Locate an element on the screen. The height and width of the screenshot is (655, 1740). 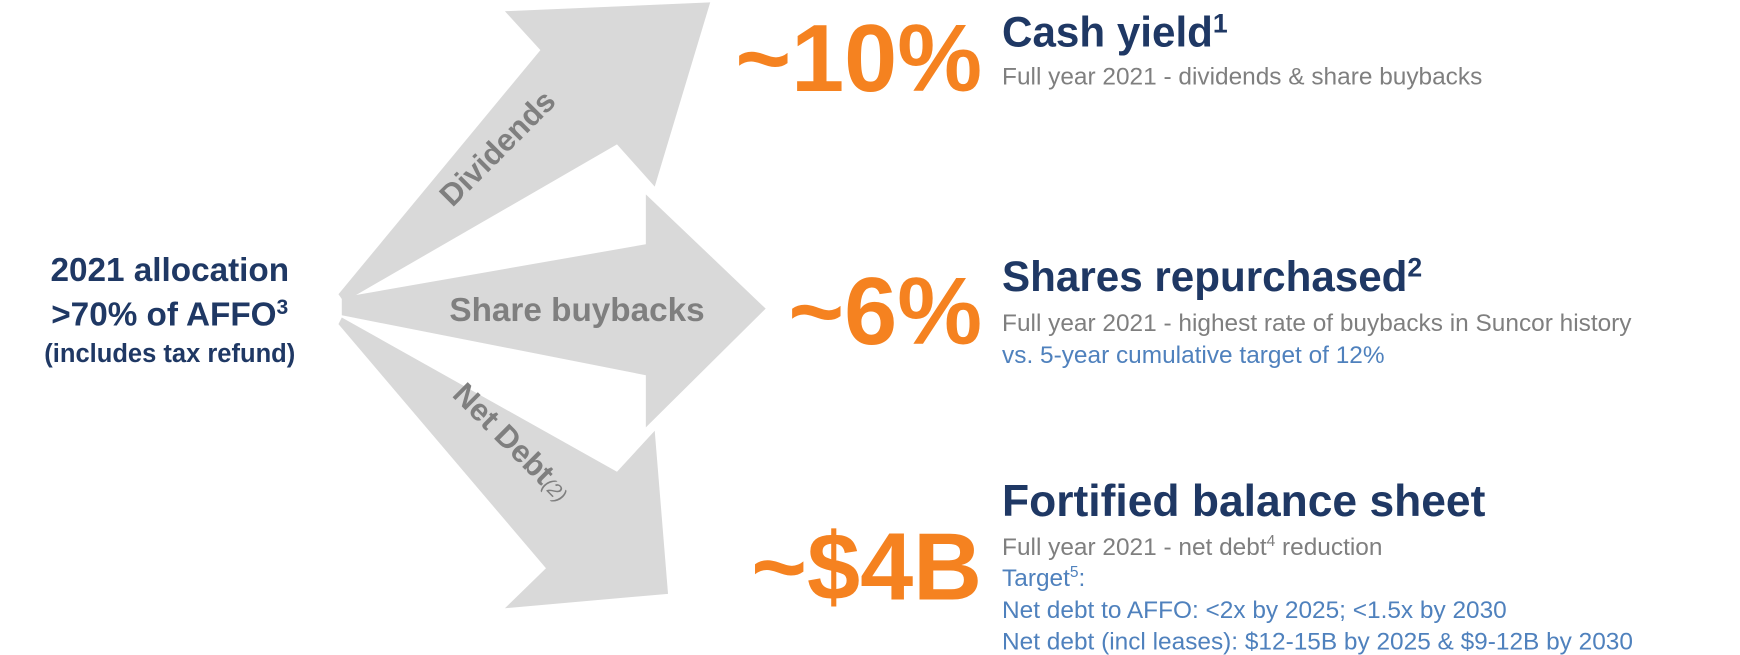
line-text: Target is located at coordinates (1036, 578).